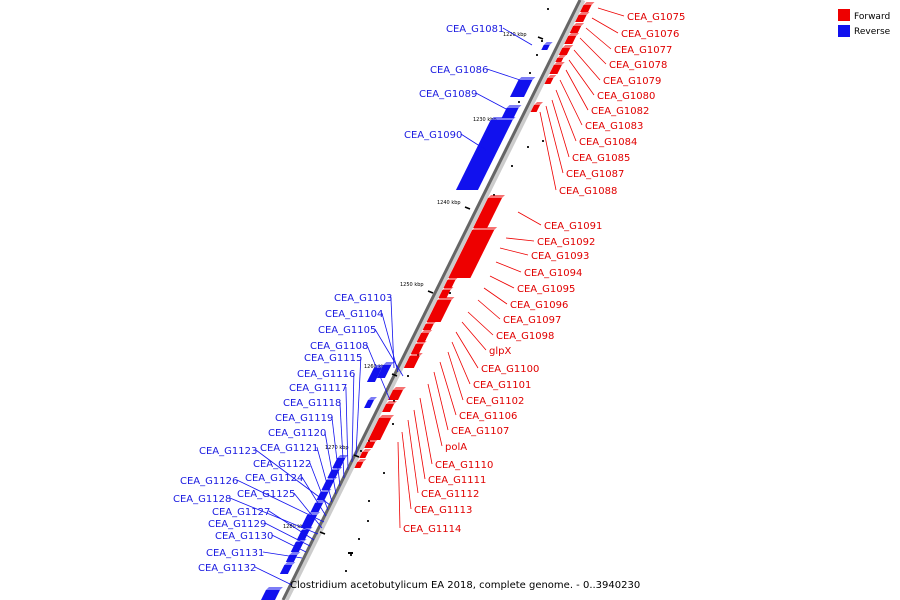  What do you see at coordinates (560, 256) in the screenshot?
I see `forward-gene-label: CEA_G1093` at bounding box center [560, 256].